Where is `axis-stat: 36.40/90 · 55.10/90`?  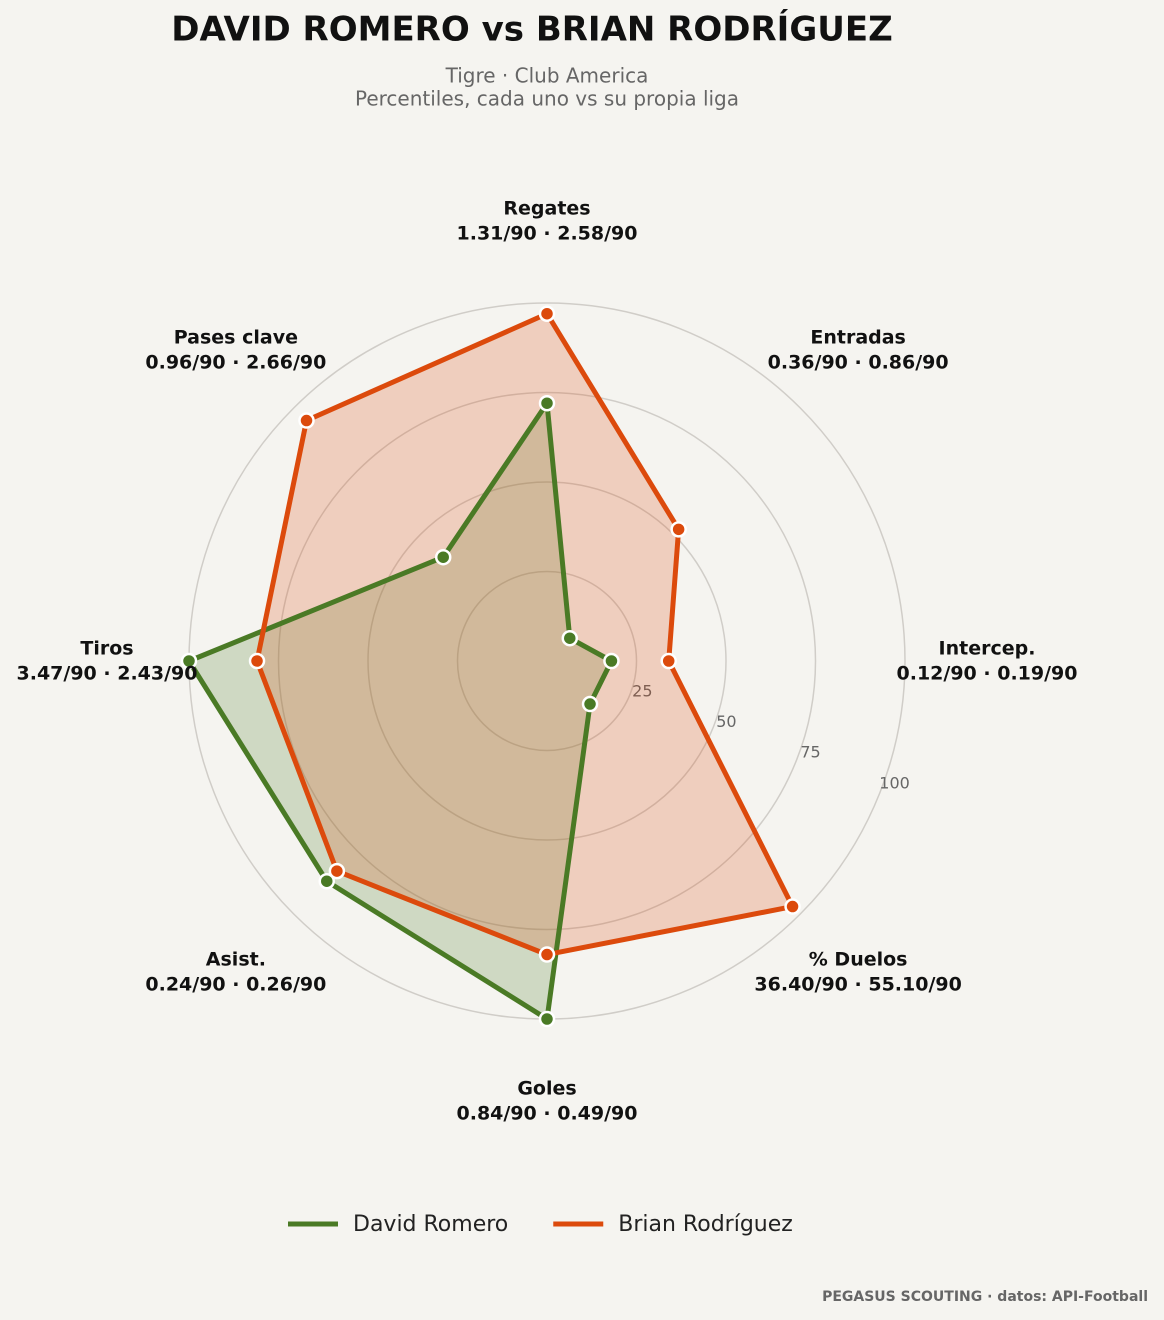 axis-stat: 36.40/90 · 55.10/90 is located at coordinates (857, 985).